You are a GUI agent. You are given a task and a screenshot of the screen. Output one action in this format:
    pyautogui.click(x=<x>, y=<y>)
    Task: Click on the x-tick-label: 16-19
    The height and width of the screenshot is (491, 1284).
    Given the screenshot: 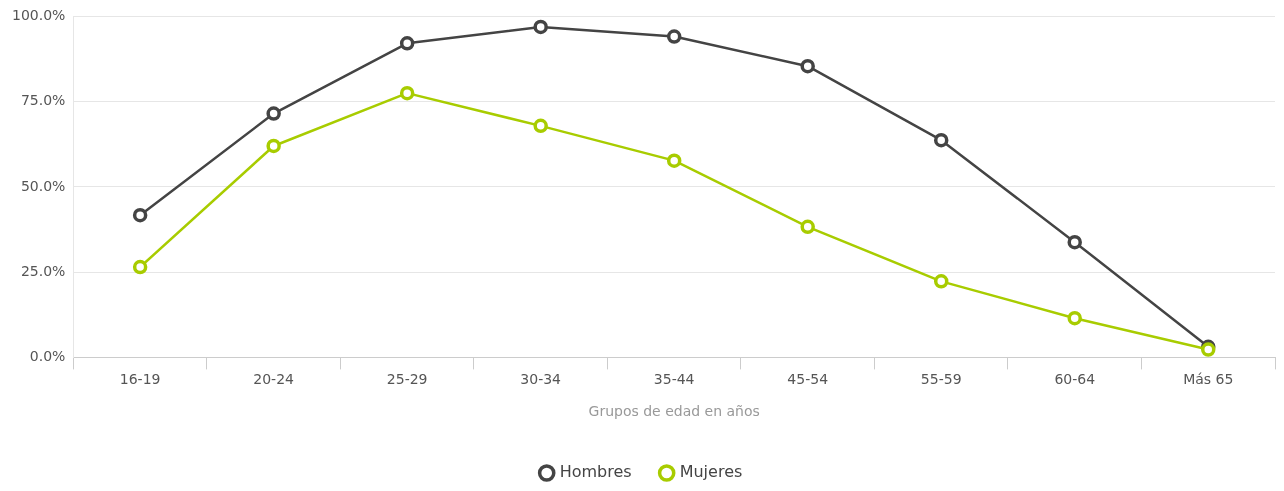 What is the action you would take?
    pyautogui.click(x=140, y=379)
    